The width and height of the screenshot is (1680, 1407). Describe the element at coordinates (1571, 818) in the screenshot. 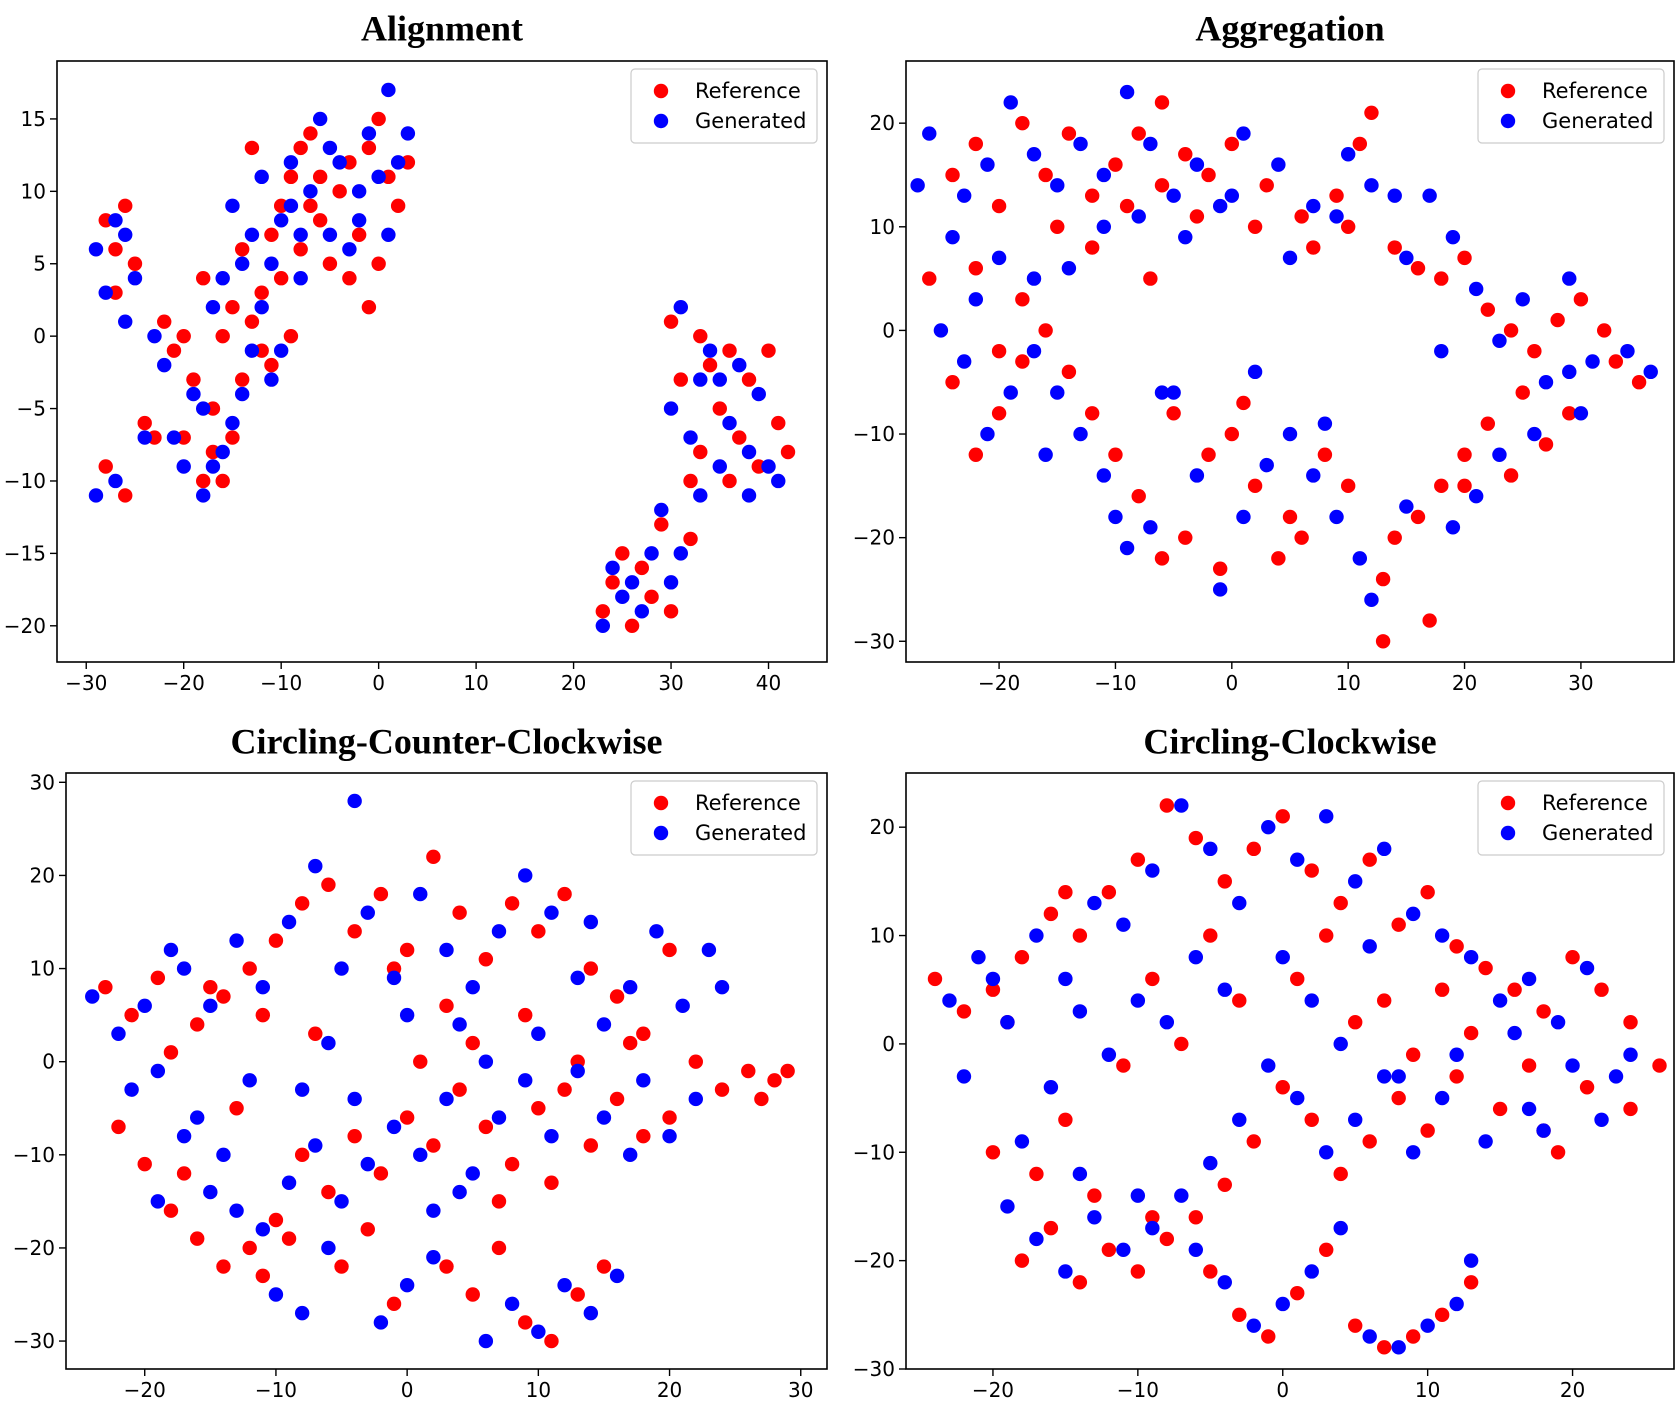

I see `legend-box` at that location.